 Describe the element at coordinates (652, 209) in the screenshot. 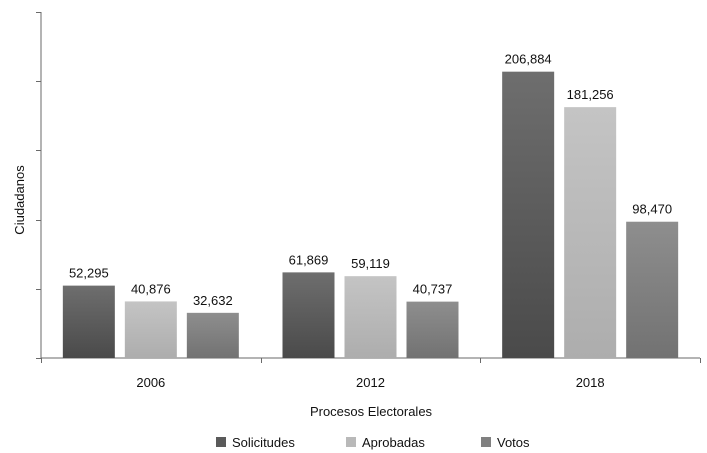

I see `data-label: 98,470` at that location.